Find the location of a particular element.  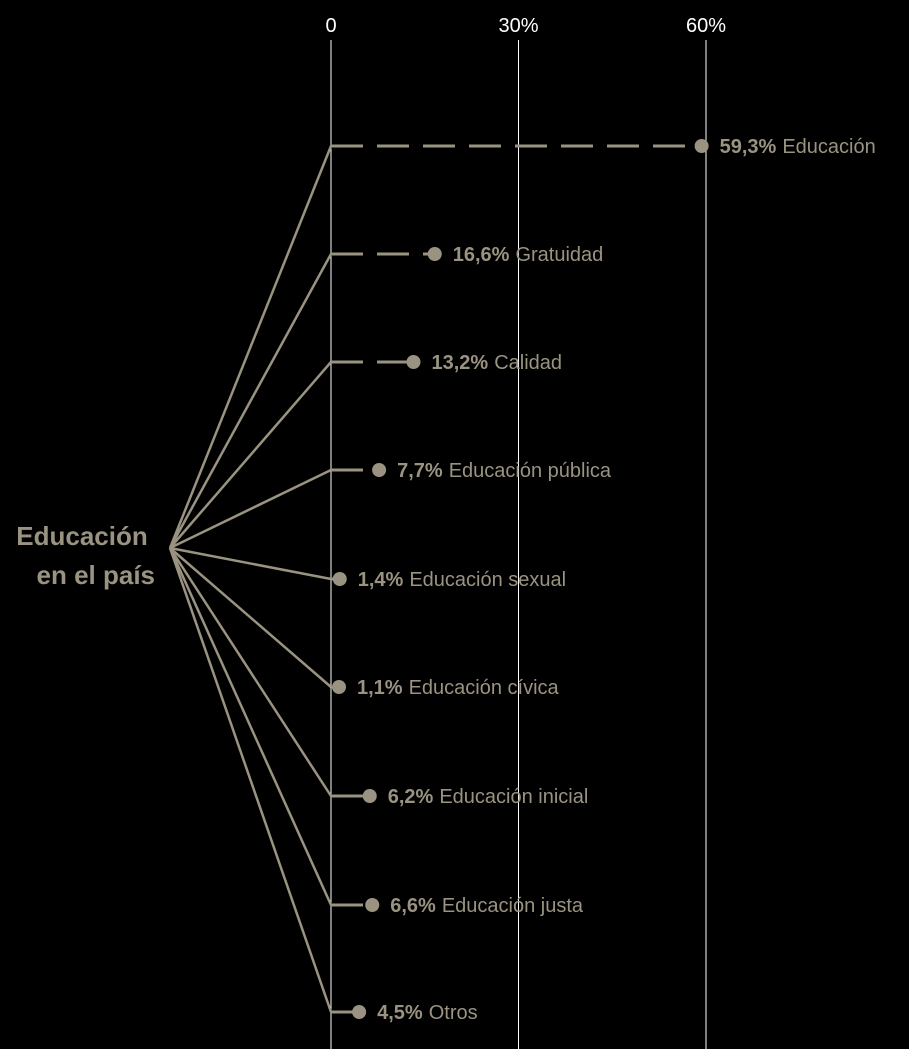

value-label: 59,3% is located at coordinates (748, 147).